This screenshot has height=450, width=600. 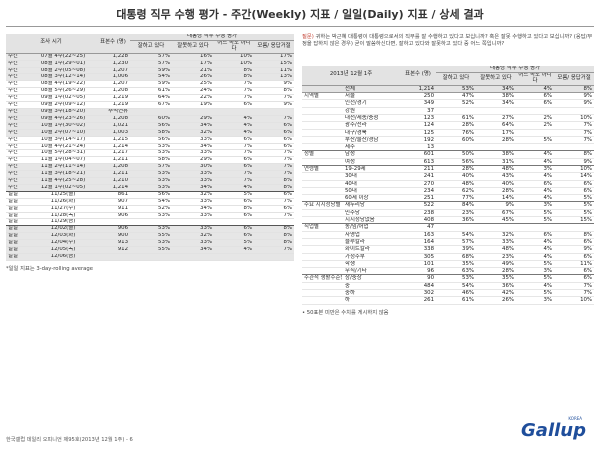 I want to click on table-cell: 76%, so click(x=456, y=133).